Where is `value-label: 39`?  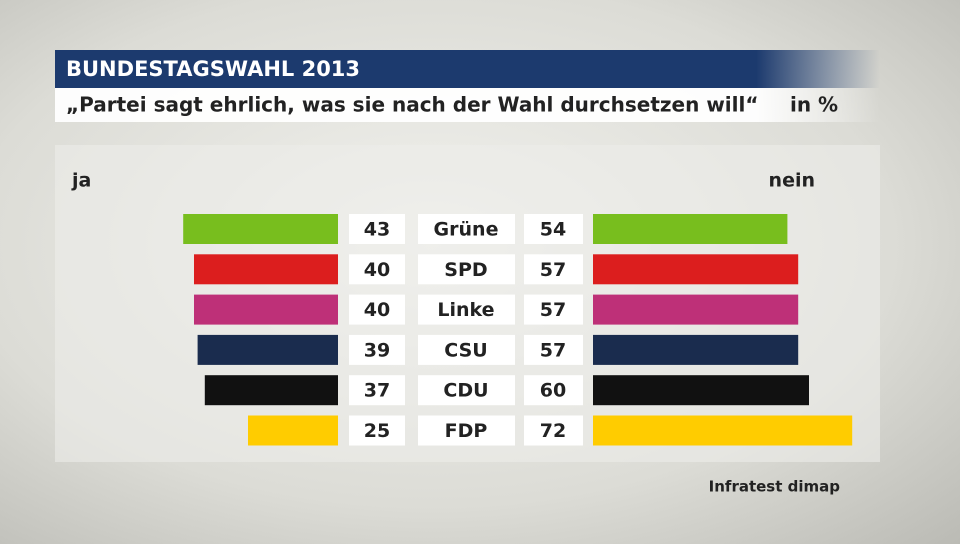 value-label: 39 is located at coordinates (377, 350).